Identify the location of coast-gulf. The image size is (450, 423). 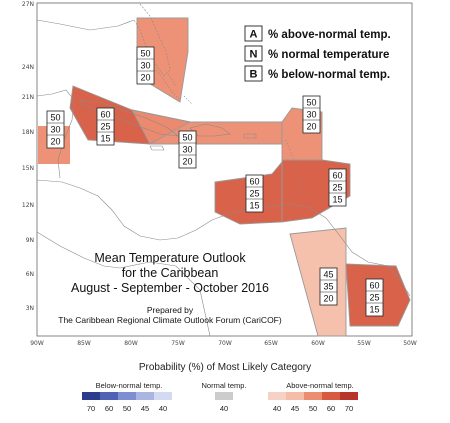
(85, 25).